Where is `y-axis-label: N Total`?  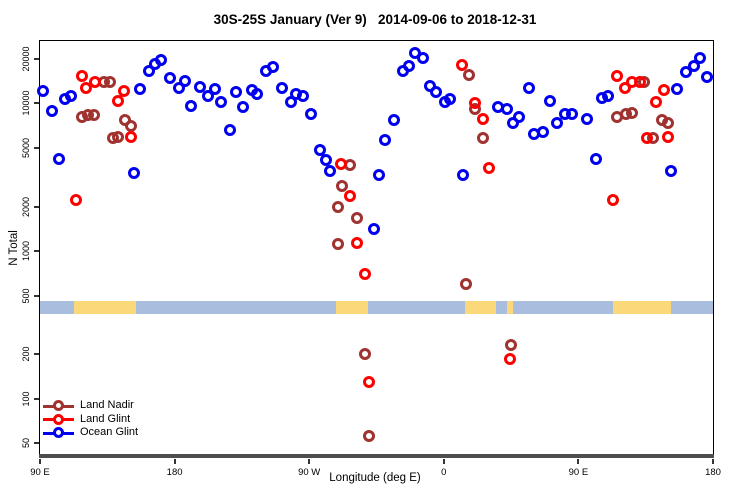 y-axis-label: N Total is located at coordinates (14, 248).